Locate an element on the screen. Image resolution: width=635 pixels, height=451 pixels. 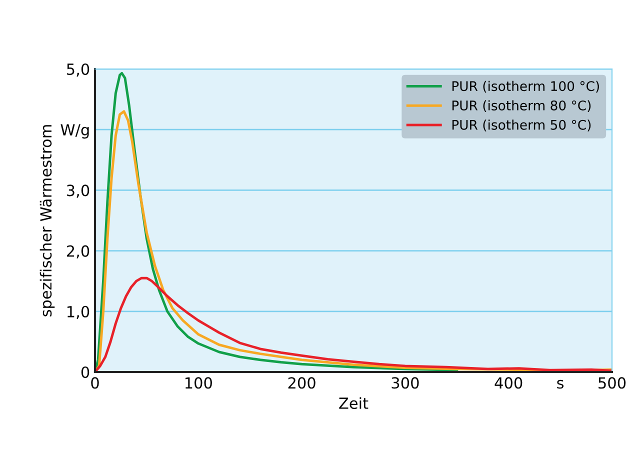
legend-label: PUR (isotherm 80 °C) is located at coordinates (521, 106).